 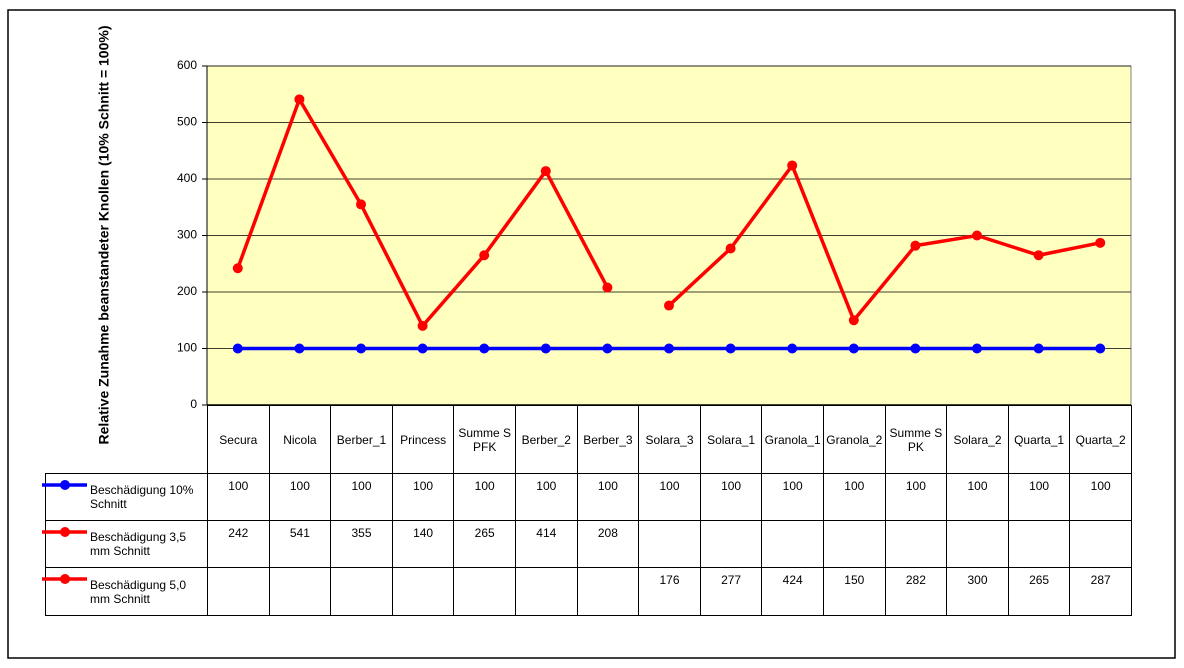 I want to click on value-cell-text: 242, so click(x=238, y=533).